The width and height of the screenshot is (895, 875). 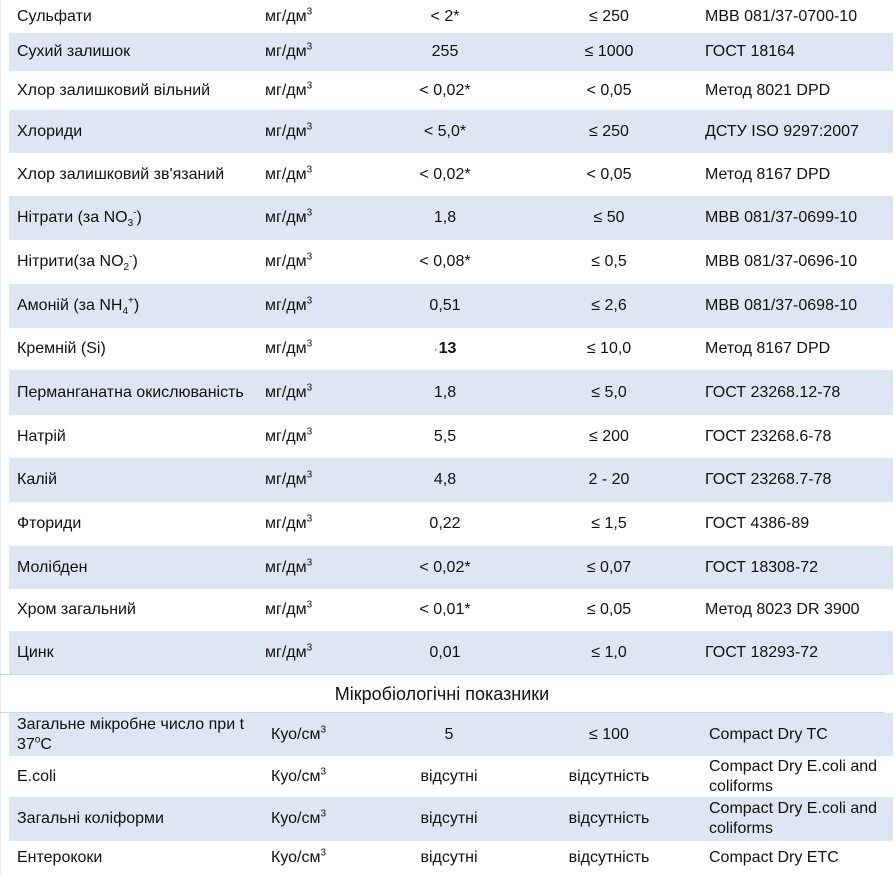 What do you see at coordinates (78, 306) in the screenshot?
I see `parameter-name-text: Амоній (за NH4+)` at bounding box center [78, 306].